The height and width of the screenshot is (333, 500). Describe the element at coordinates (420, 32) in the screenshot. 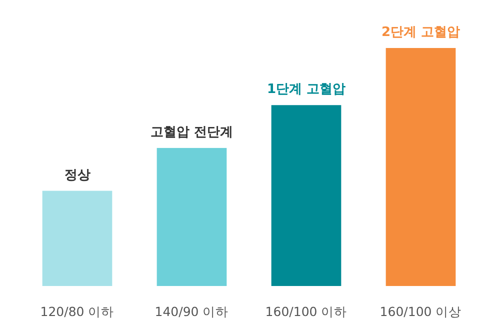

I see `annotation: 2단계 고혈압` at that location.